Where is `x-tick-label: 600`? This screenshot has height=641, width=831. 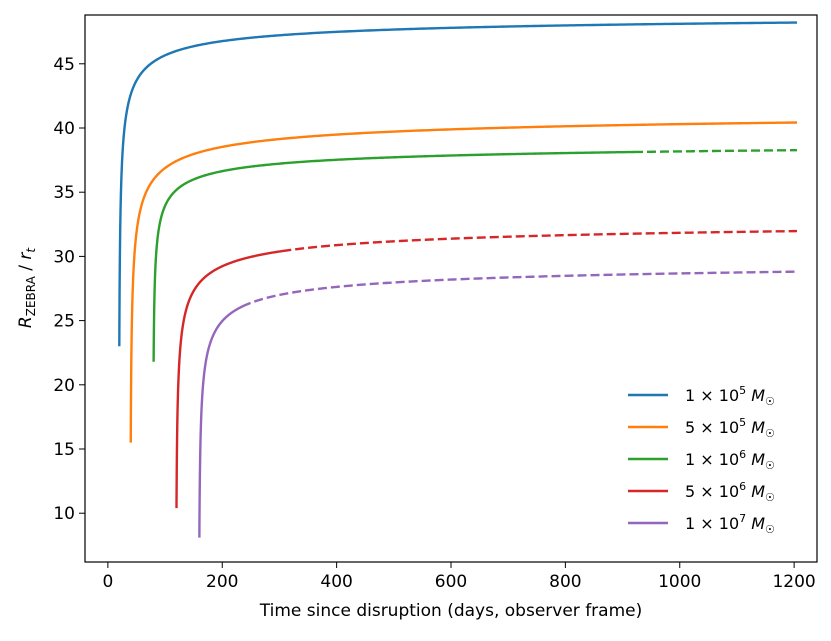
x-tick-label: 600 is located at coordinates (451, 582).